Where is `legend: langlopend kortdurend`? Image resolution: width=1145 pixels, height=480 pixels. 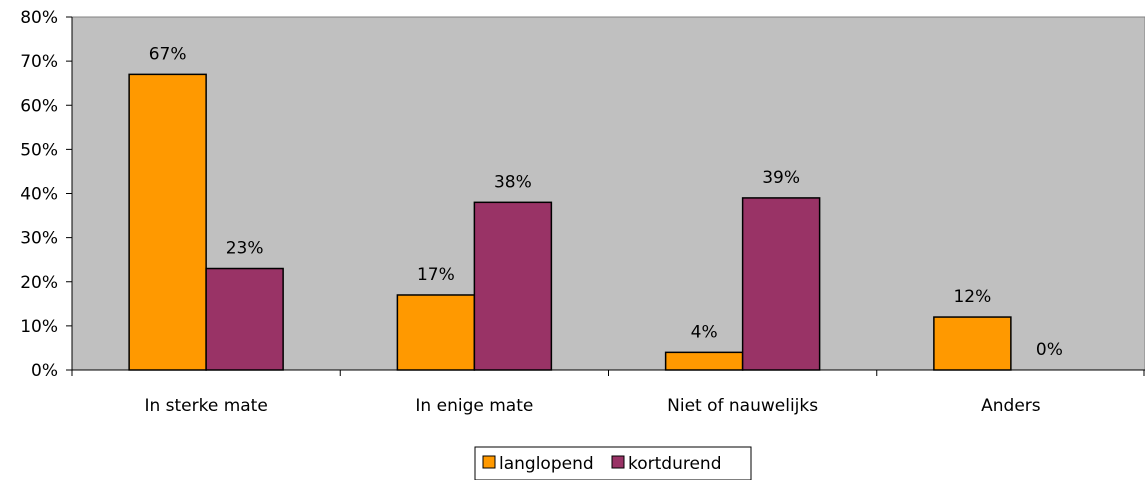
legend: langlopend kortdurend is located at coordinates (613, 463).